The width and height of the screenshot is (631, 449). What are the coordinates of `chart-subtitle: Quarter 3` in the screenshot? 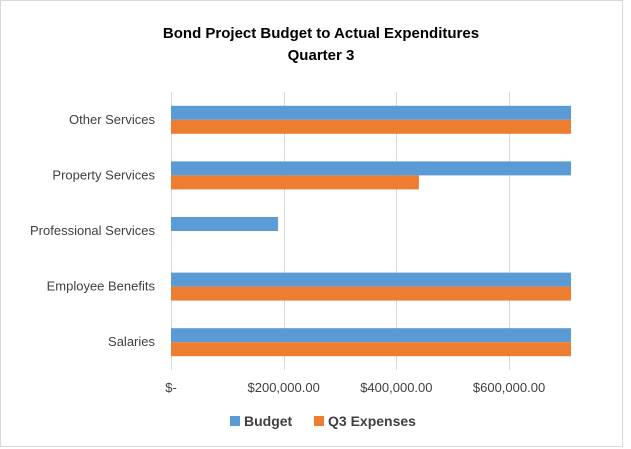 It's located at (321, 55).